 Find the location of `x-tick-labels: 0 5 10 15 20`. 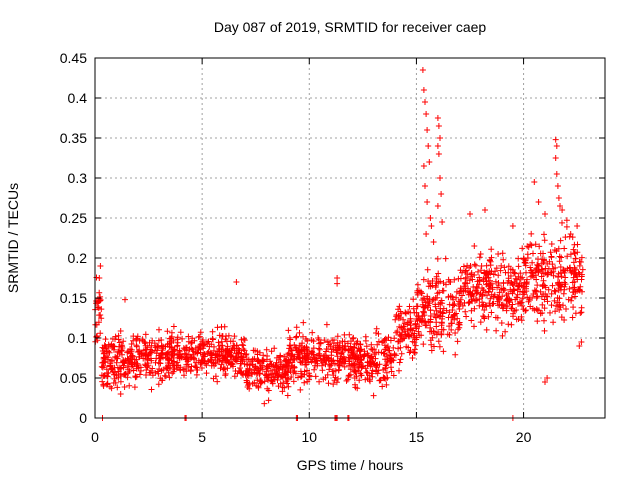

x-tick-labels: 0 5 10 15 20 is located at coordinates (311, 437).